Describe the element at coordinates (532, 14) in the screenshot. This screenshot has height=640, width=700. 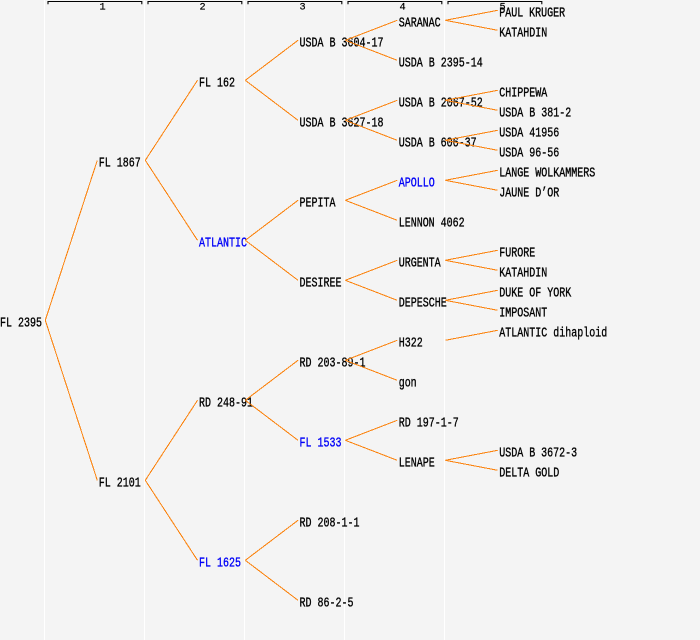
I see `svg-text: PAUL KRUGER` at that location.